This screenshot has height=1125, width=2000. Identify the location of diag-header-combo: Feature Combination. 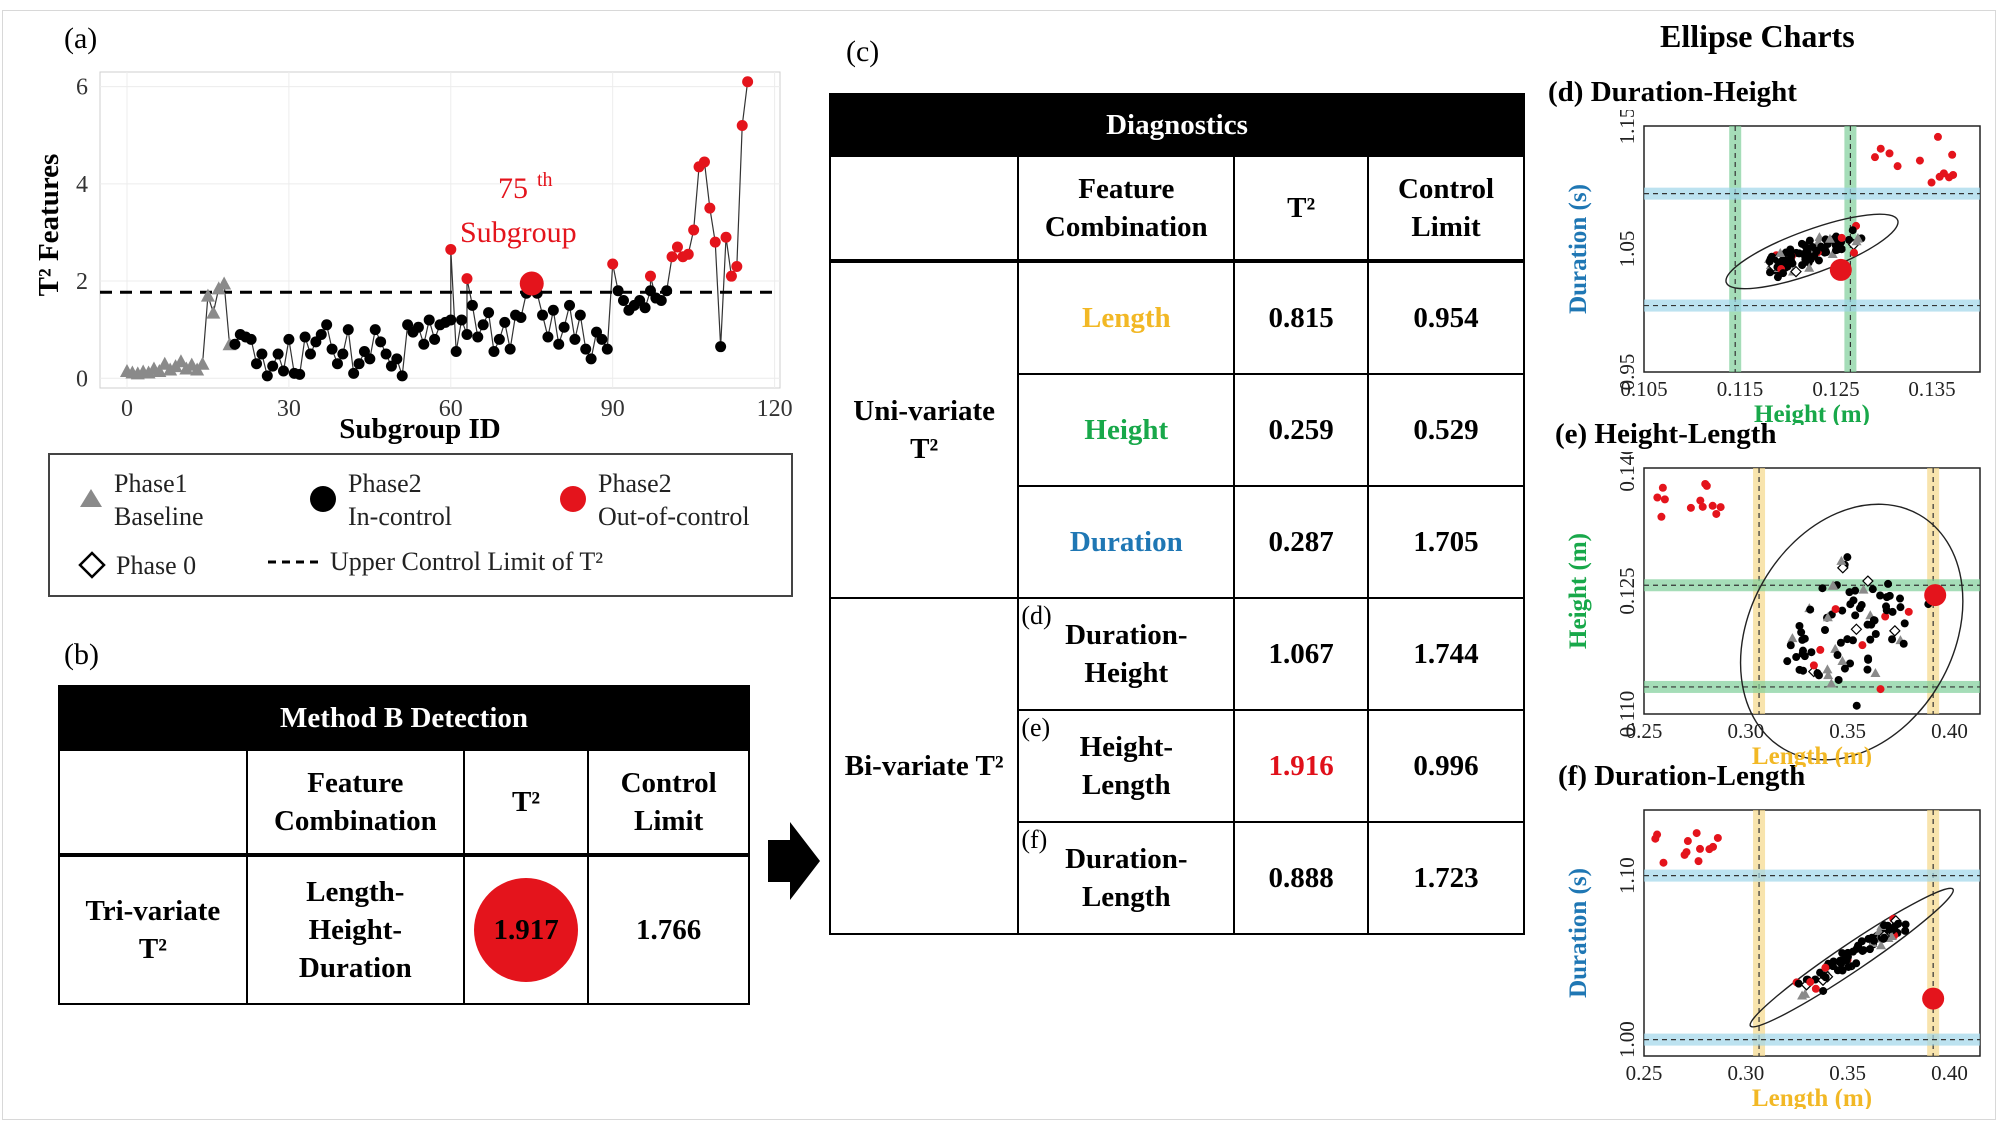
(1126, 208).